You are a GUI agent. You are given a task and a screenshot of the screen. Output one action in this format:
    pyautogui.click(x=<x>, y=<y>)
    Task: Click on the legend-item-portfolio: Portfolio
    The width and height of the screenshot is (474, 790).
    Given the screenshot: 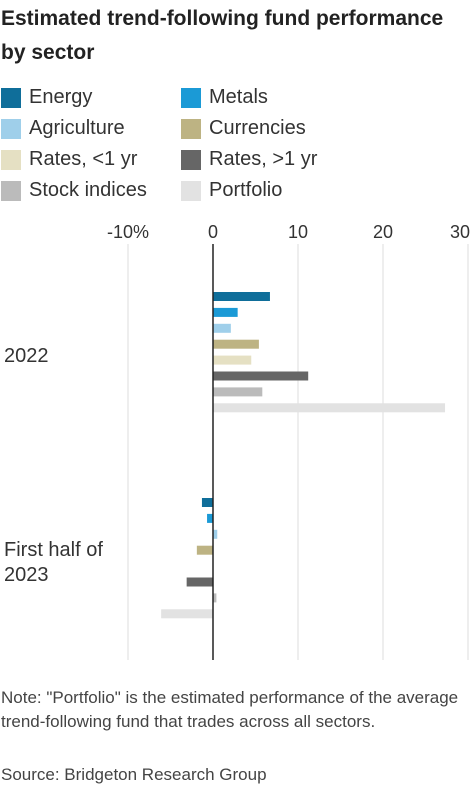 What is the action you would take?
    pyautogui.click(x=231, y=190)
    